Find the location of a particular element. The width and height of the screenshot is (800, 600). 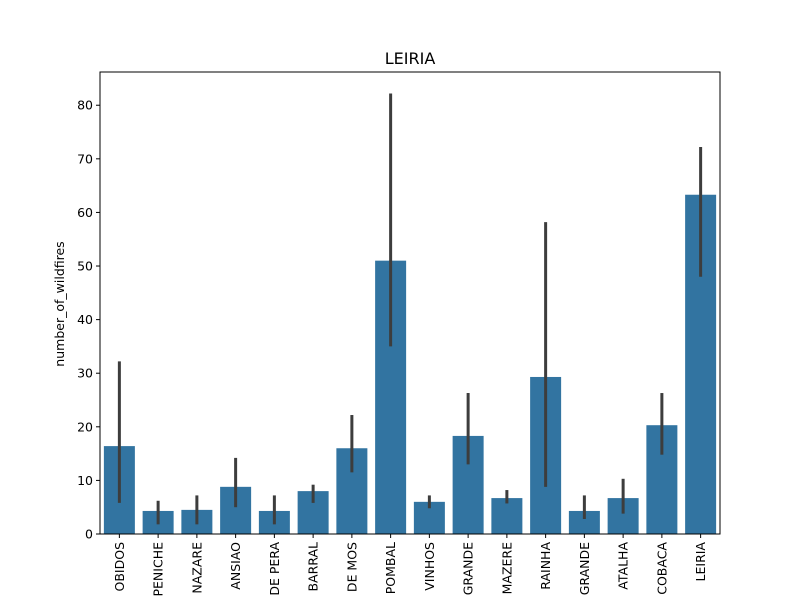

x-tick-label: ANSIAO is located at coordinates (235, 566).